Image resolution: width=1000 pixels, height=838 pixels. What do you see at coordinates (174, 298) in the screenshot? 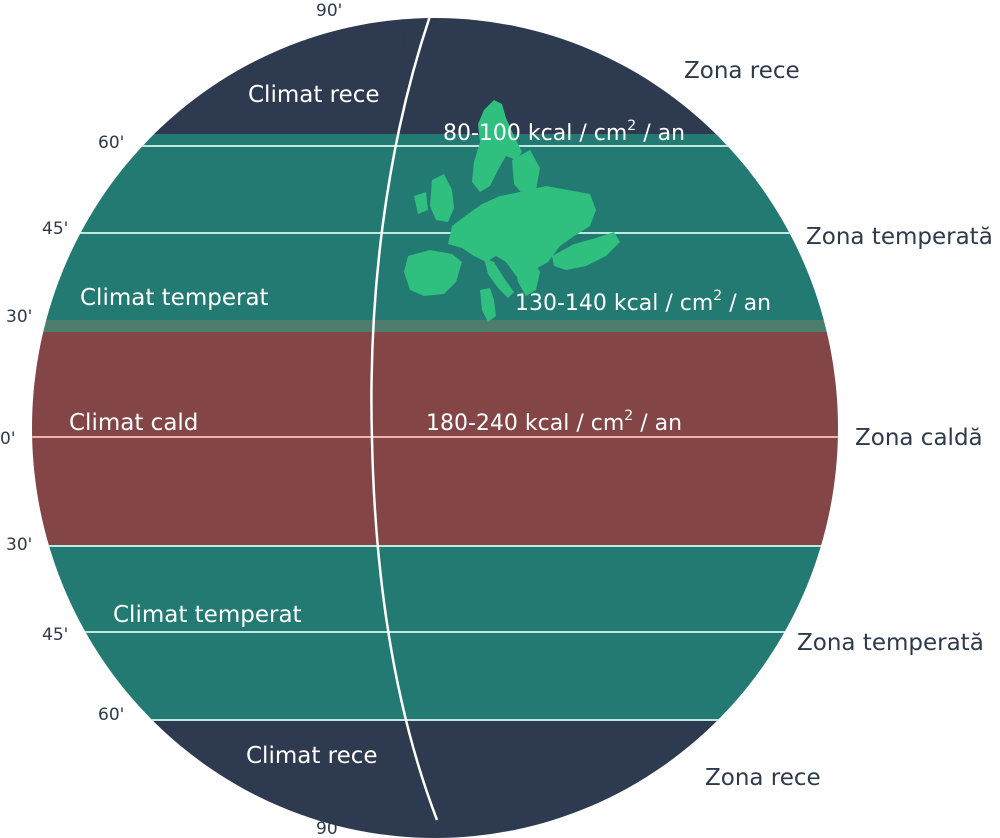
I see `climate-label-north-temperate: Climat temperat` at bounding box center [174, 298].